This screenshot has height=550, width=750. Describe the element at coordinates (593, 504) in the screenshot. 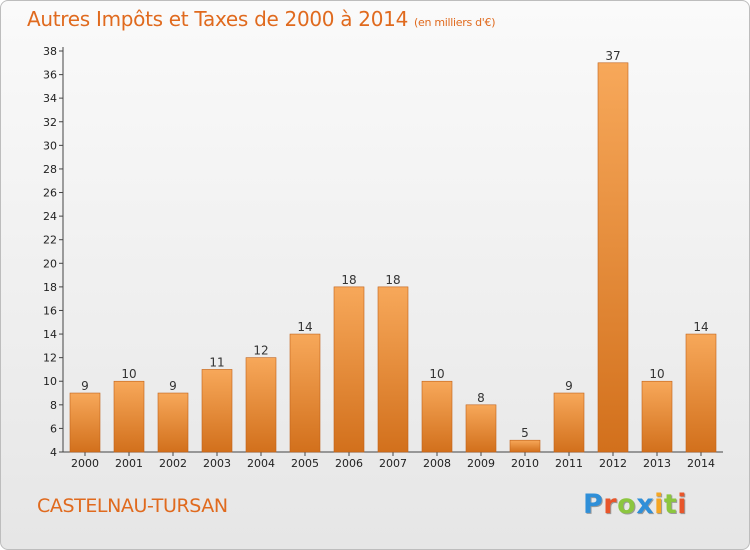

I see `logo-letter: P` at that location.